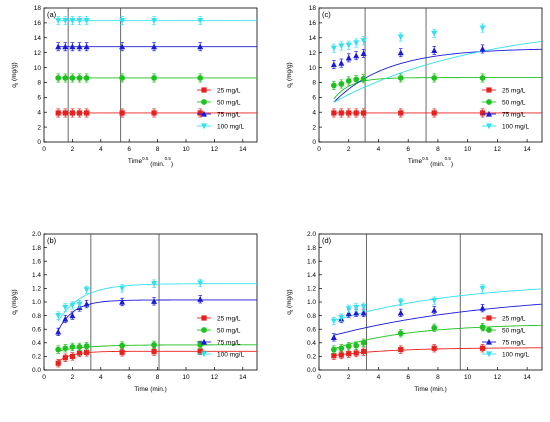  What do you see at coordinates (38, 23) in the screenshot?
I see `y-tick-label: 16` at bounding box center [38, 23].